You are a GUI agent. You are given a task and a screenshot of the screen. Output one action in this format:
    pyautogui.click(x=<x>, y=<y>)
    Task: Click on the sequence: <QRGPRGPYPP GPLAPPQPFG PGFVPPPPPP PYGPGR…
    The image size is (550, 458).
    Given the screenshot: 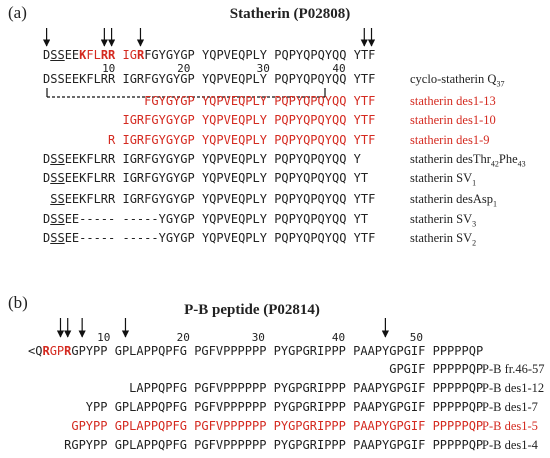 What is the action you would take?
    pyautogui.click(x=255, y=351)
    